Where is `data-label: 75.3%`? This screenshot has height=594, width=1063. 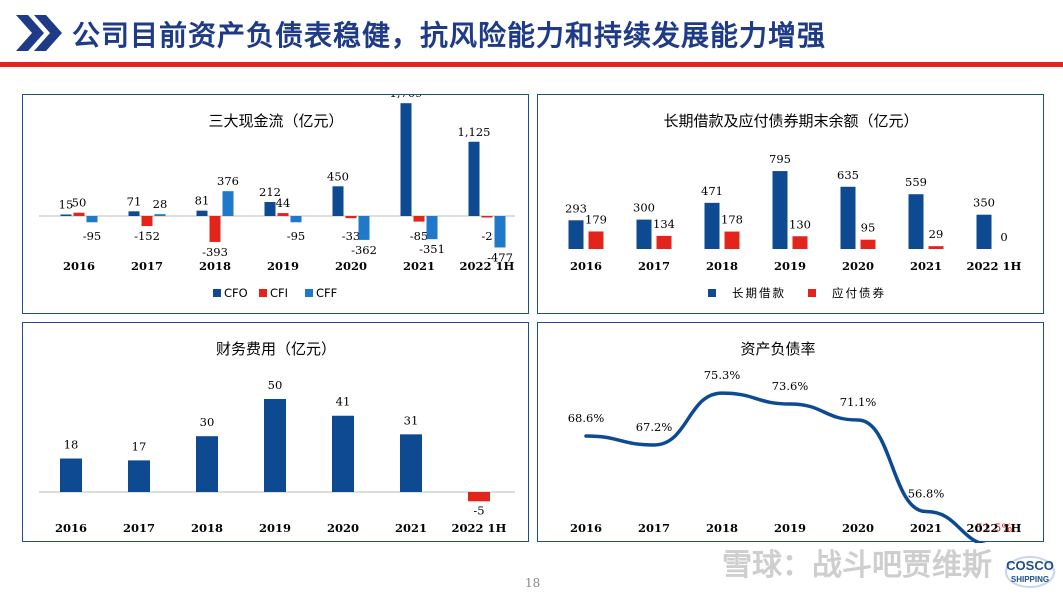 data-label: 75.3% is located at coordinates (722, 375).